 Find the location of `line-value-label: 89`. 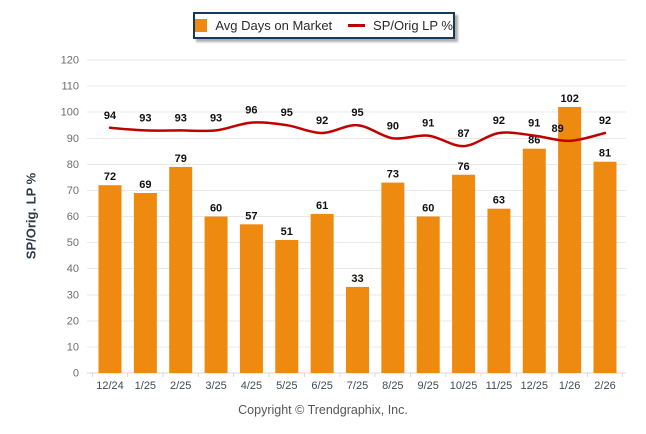

line-value-label: 89 is located at coordinates (558, 129).